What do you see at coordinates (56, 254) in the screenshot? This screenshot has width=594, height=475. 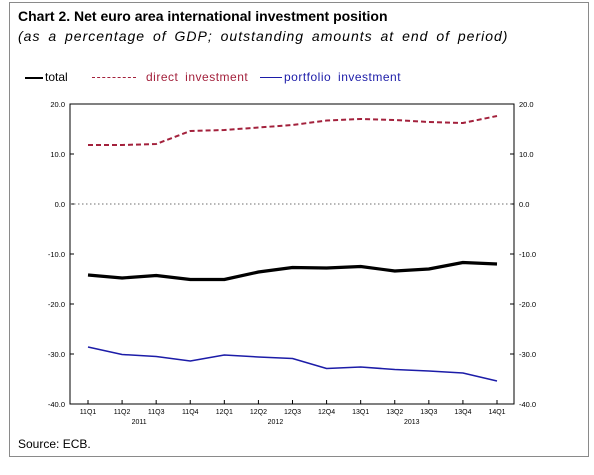 I see `y-tick-label-left: -10.0` at bounding box center [56, 254].